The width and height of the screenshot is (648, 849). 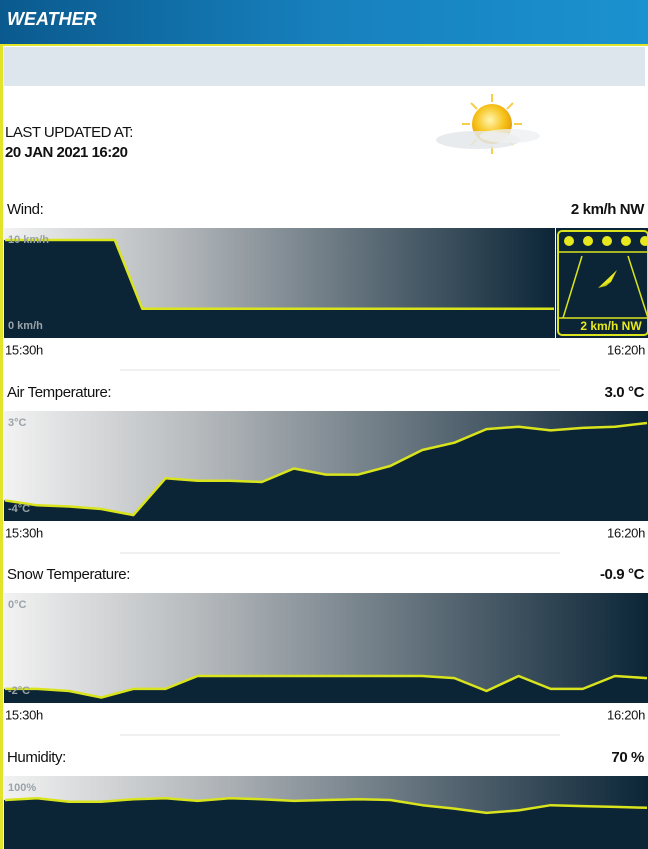 I want to click on y-tick-label: 3°C, so click(x=17, y=423).